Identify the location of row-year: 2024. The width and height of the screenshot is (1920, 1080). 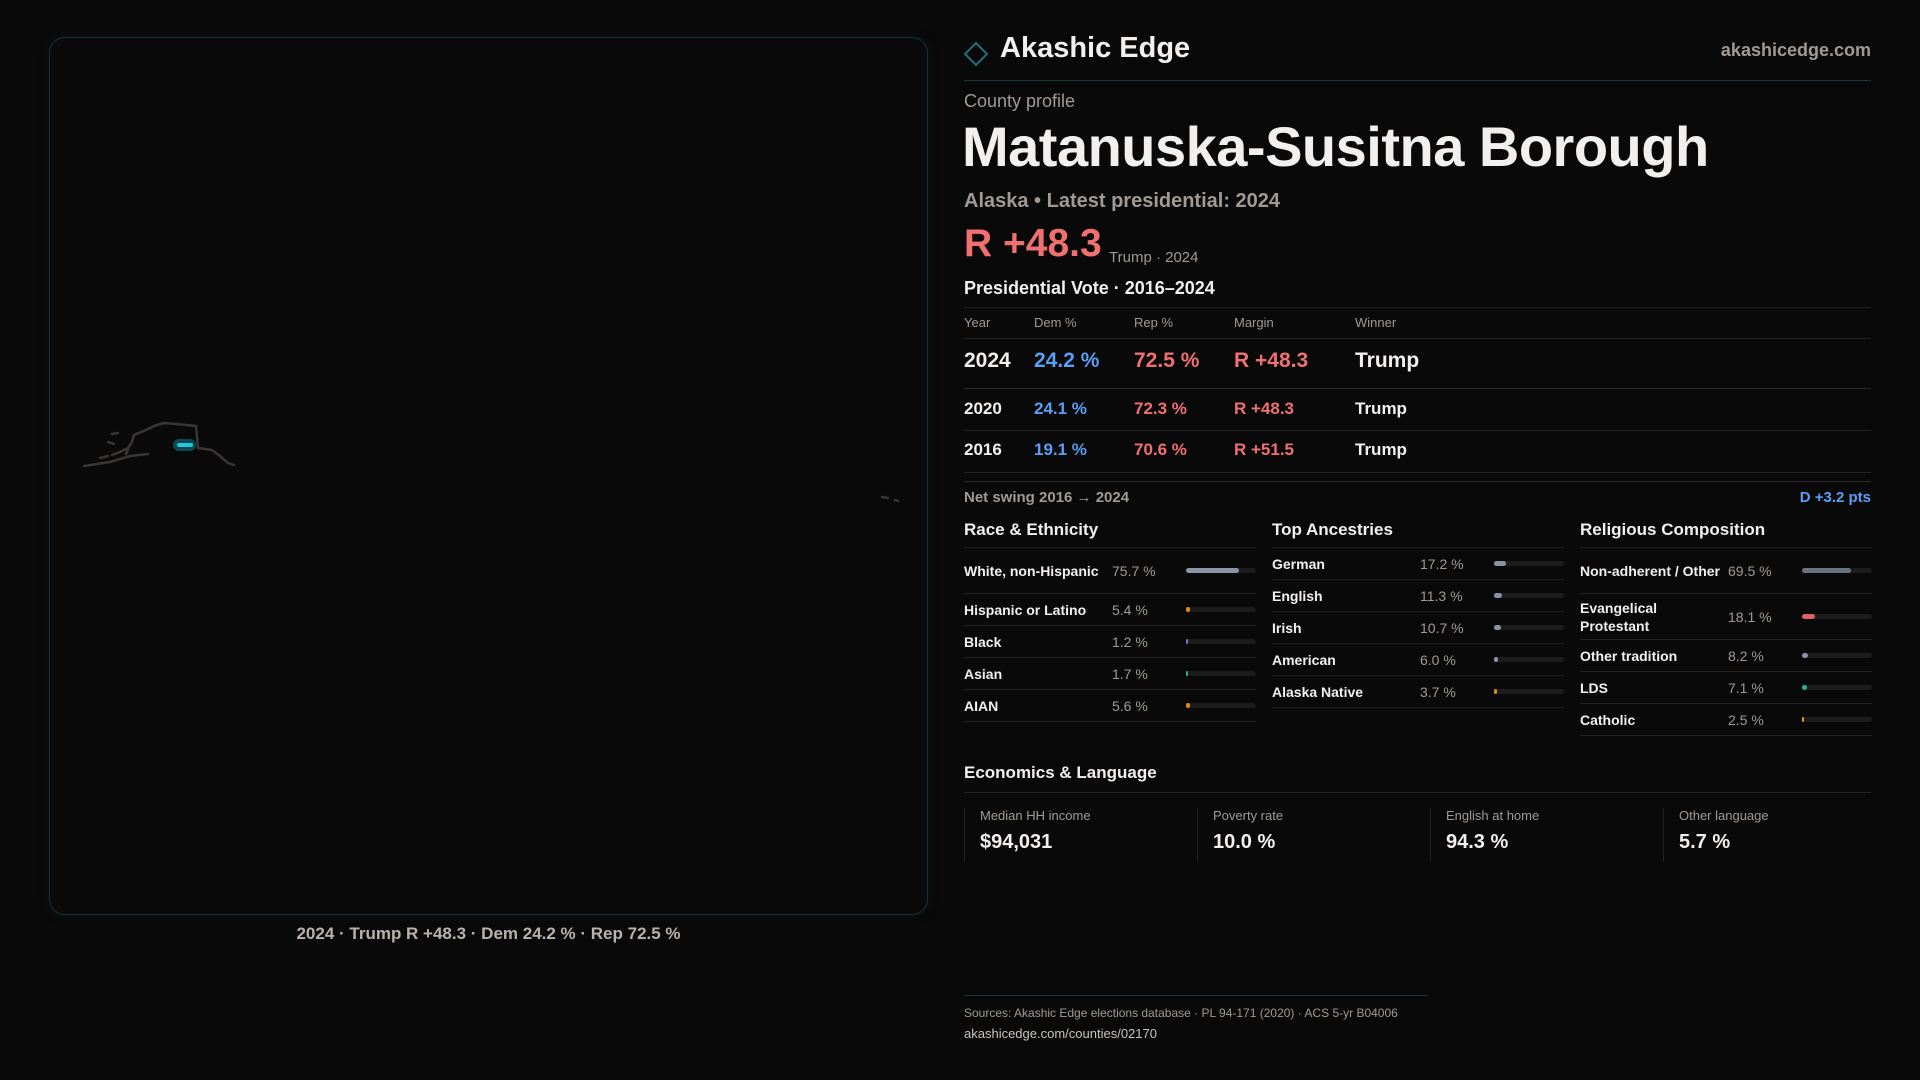
(987, 360).